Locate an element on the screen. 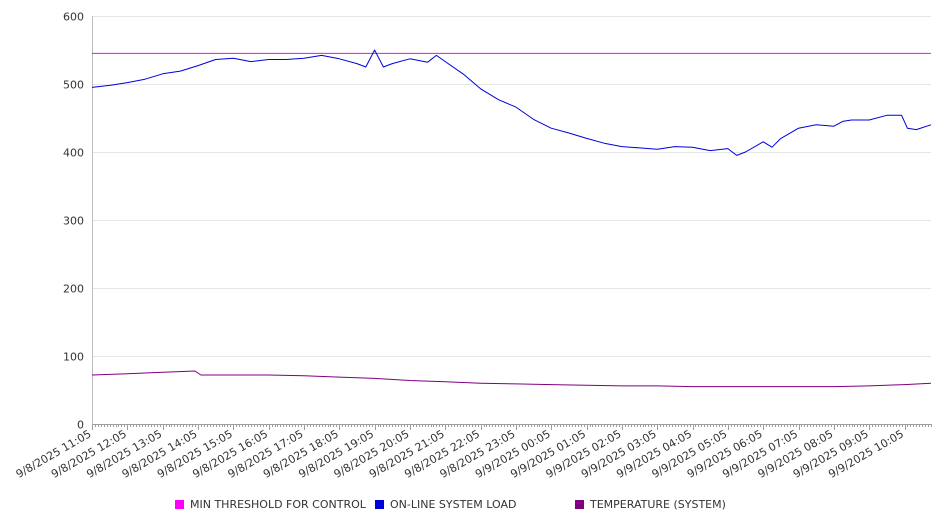  y-tick-label: 600 is located at coordinates (73, 17).